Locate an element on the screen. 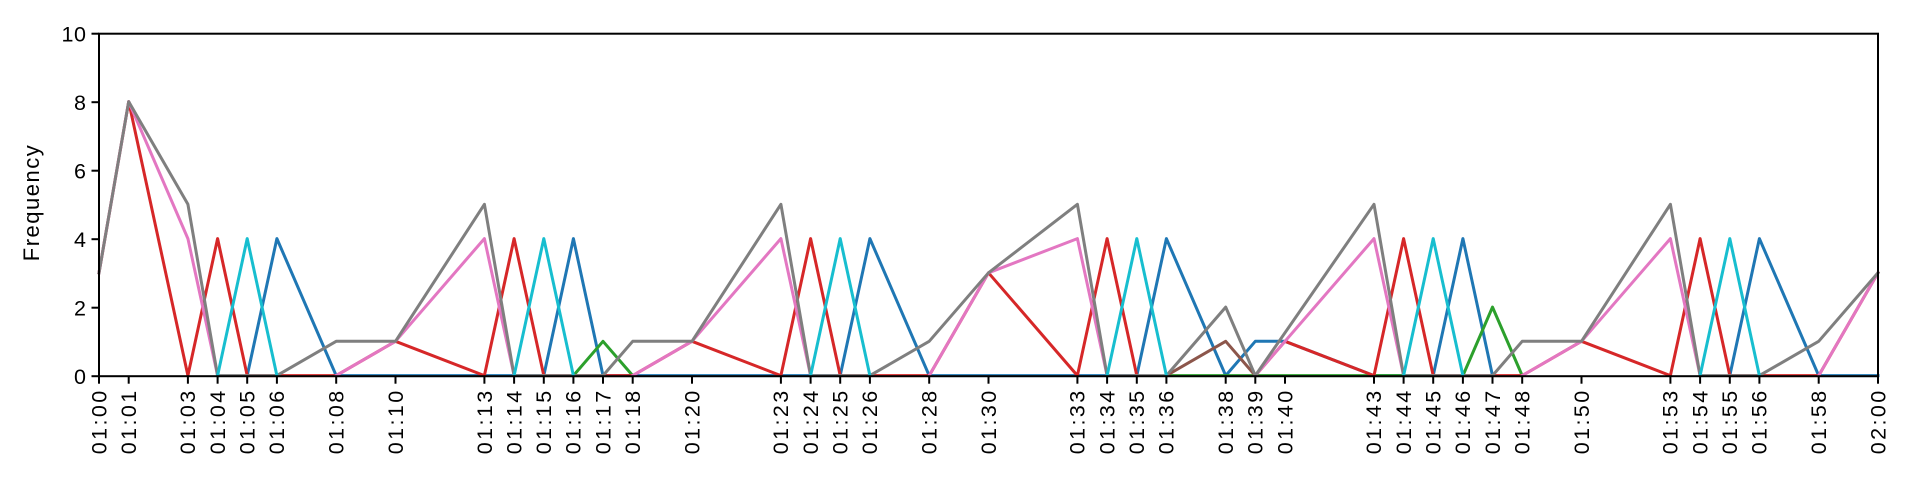 This screenshot has width=1913, height=479. svg-text: 01:15 is located at coordinates (544, 421).